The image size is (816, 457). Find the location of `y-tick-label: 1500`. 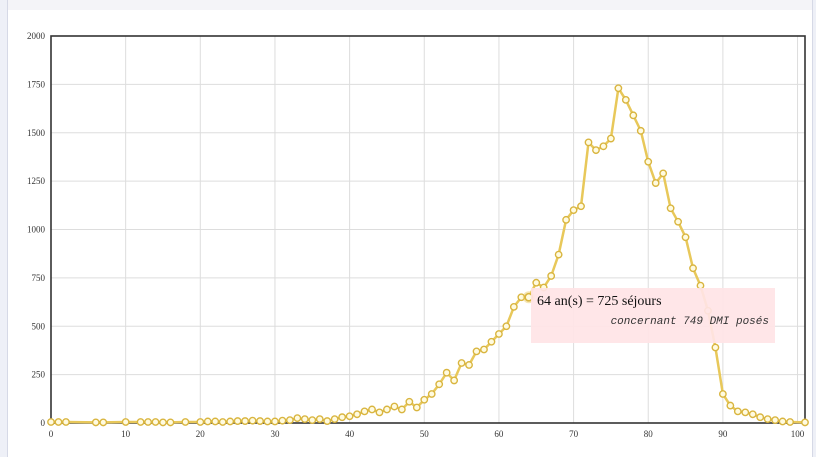

y-tick-label: 1500 is located at coordinates (36, 133).